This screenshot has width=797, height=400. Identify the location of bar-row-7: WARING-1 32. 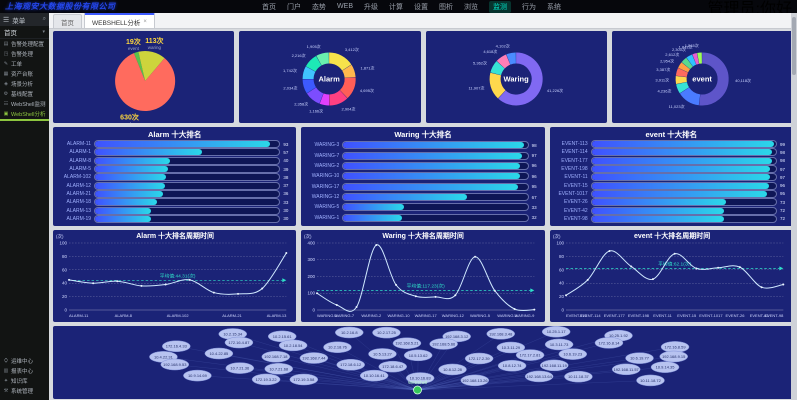
(422, 217).